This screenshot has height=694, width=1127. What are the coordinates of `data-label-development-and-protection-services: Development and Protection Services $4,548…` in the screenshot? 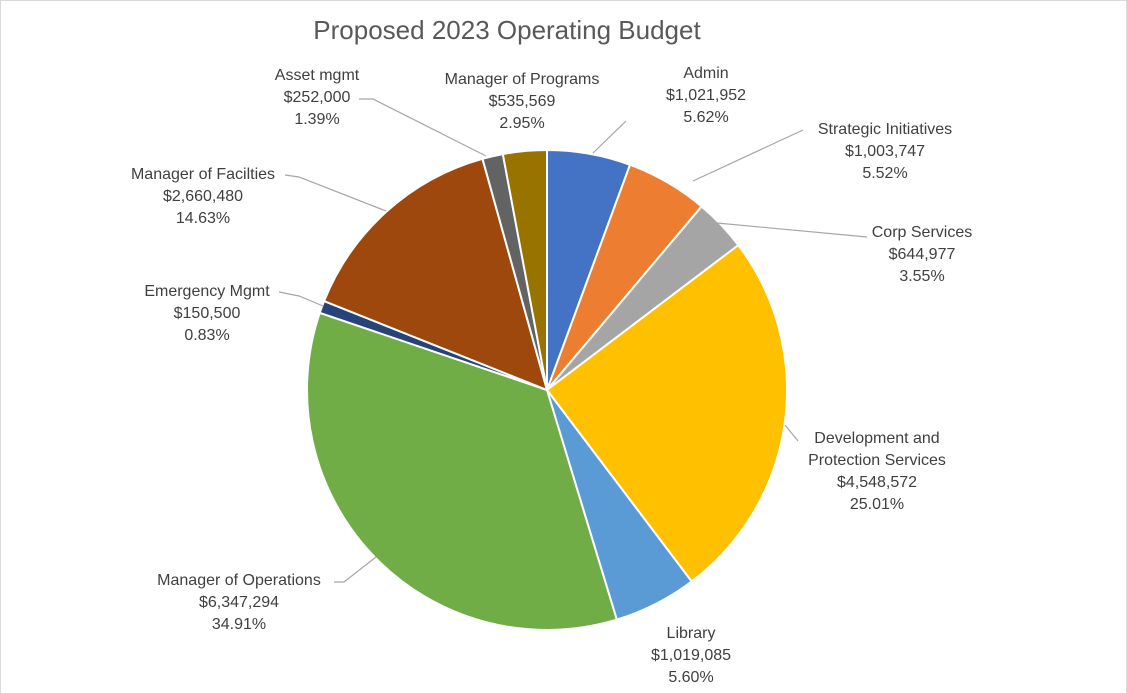 It's located at (877, 471).